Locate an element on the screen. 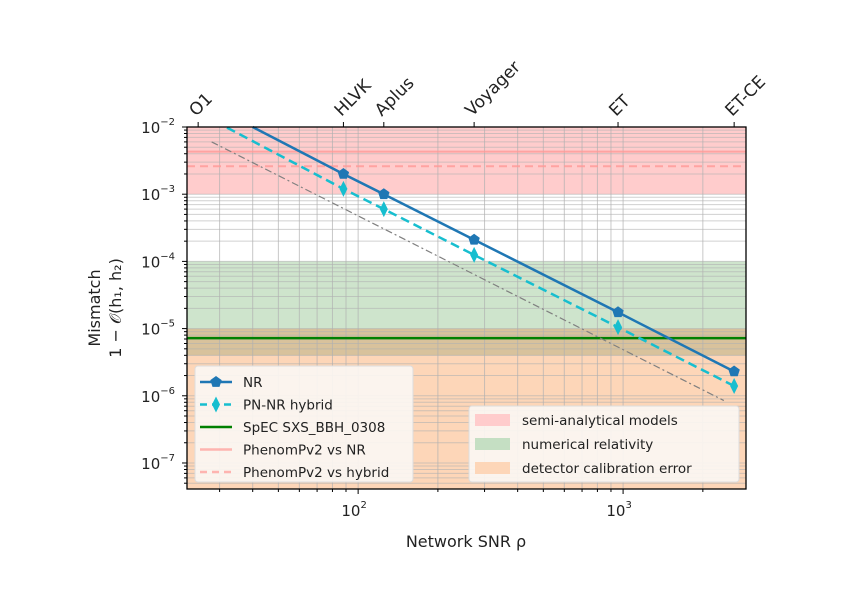  y-tick-label: 10⁻² is located at coordinates (158, 127).